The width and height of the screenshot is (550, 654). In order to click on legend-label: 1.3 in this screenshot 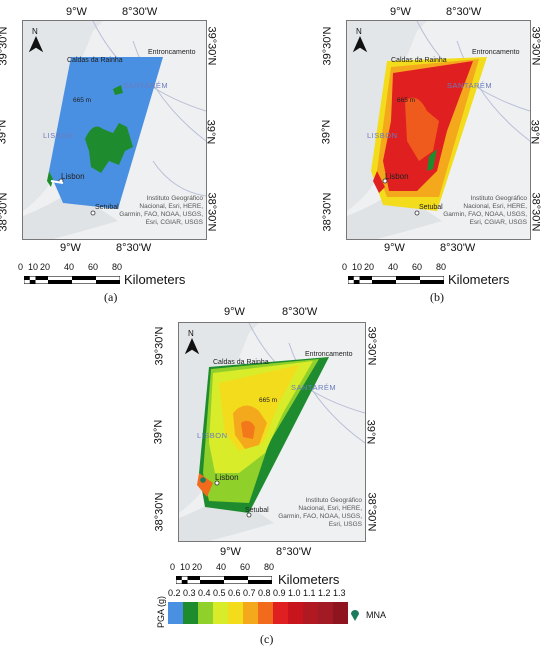, I will do `click(339, 593)`.